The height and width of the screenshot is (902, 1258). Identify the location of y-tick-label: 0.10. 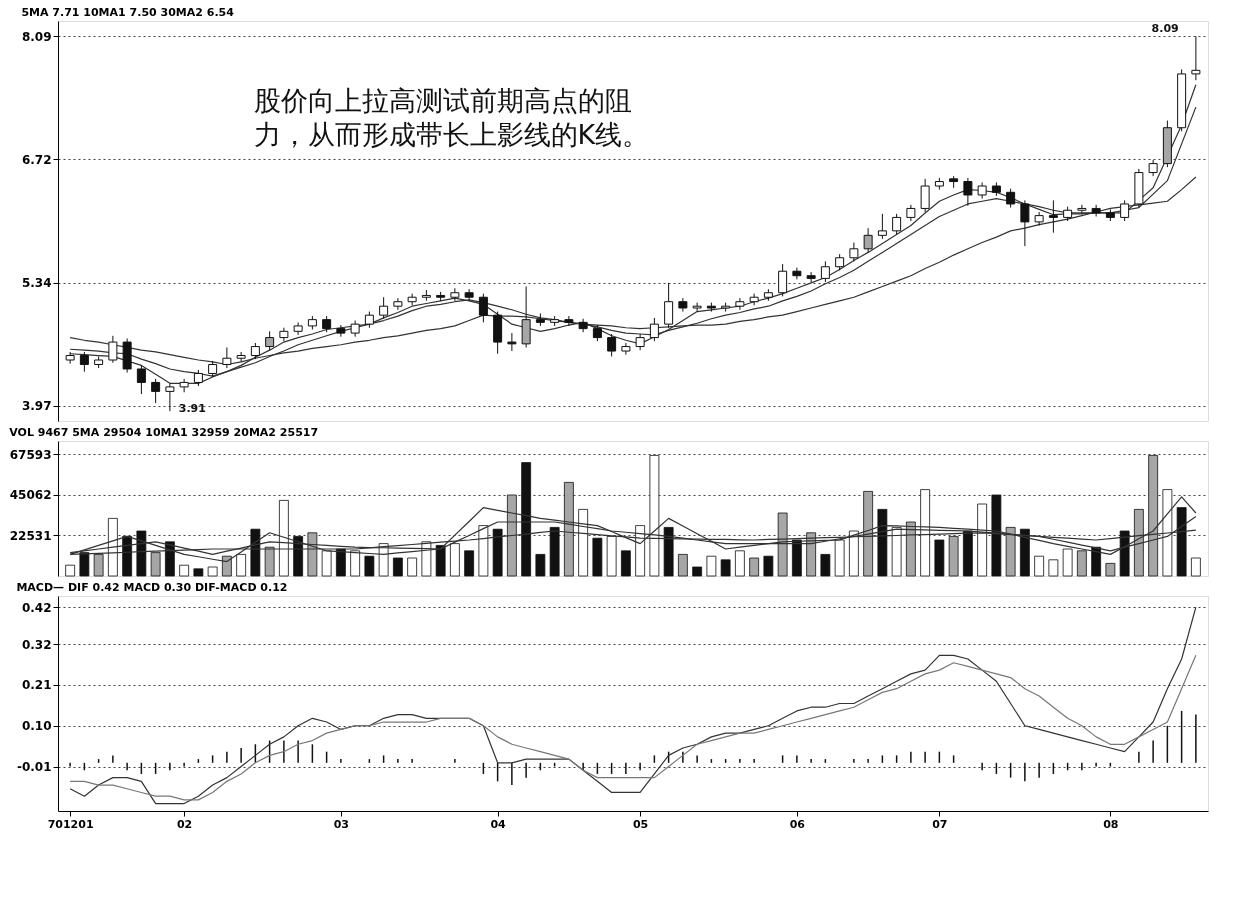
(36, 726).